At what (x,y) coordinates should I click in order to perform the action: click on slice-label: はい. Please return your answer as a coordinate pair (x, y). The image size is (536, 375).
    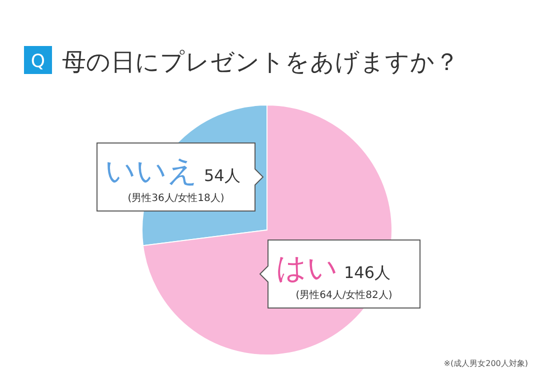
    Looking at the image, I should click on (307, 268).